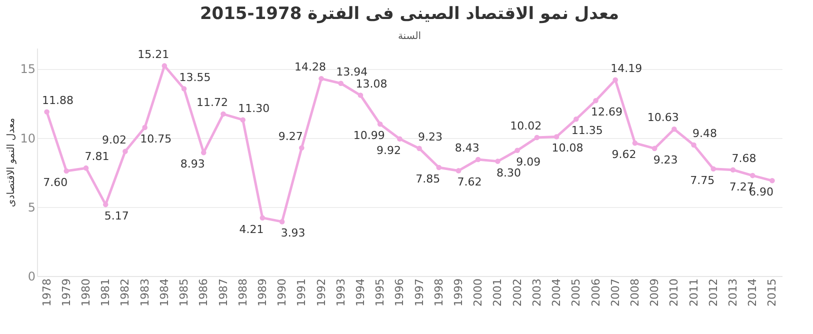  Describe the element at coordinates (467, 148) in the screenshot. I see `text: 8.43` at that location.